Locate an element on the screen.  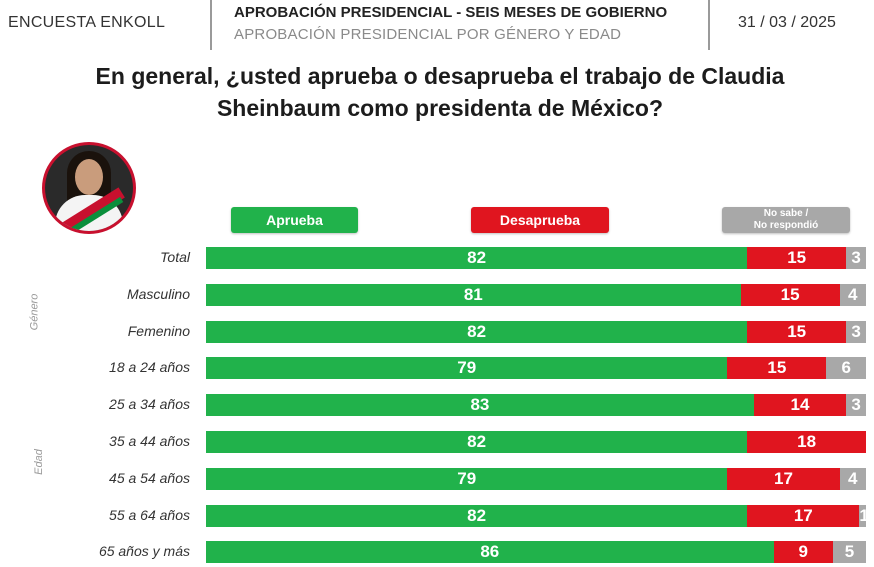
legend-no-sabe: No sabe / No respondió is located at coordinates (786, 220).